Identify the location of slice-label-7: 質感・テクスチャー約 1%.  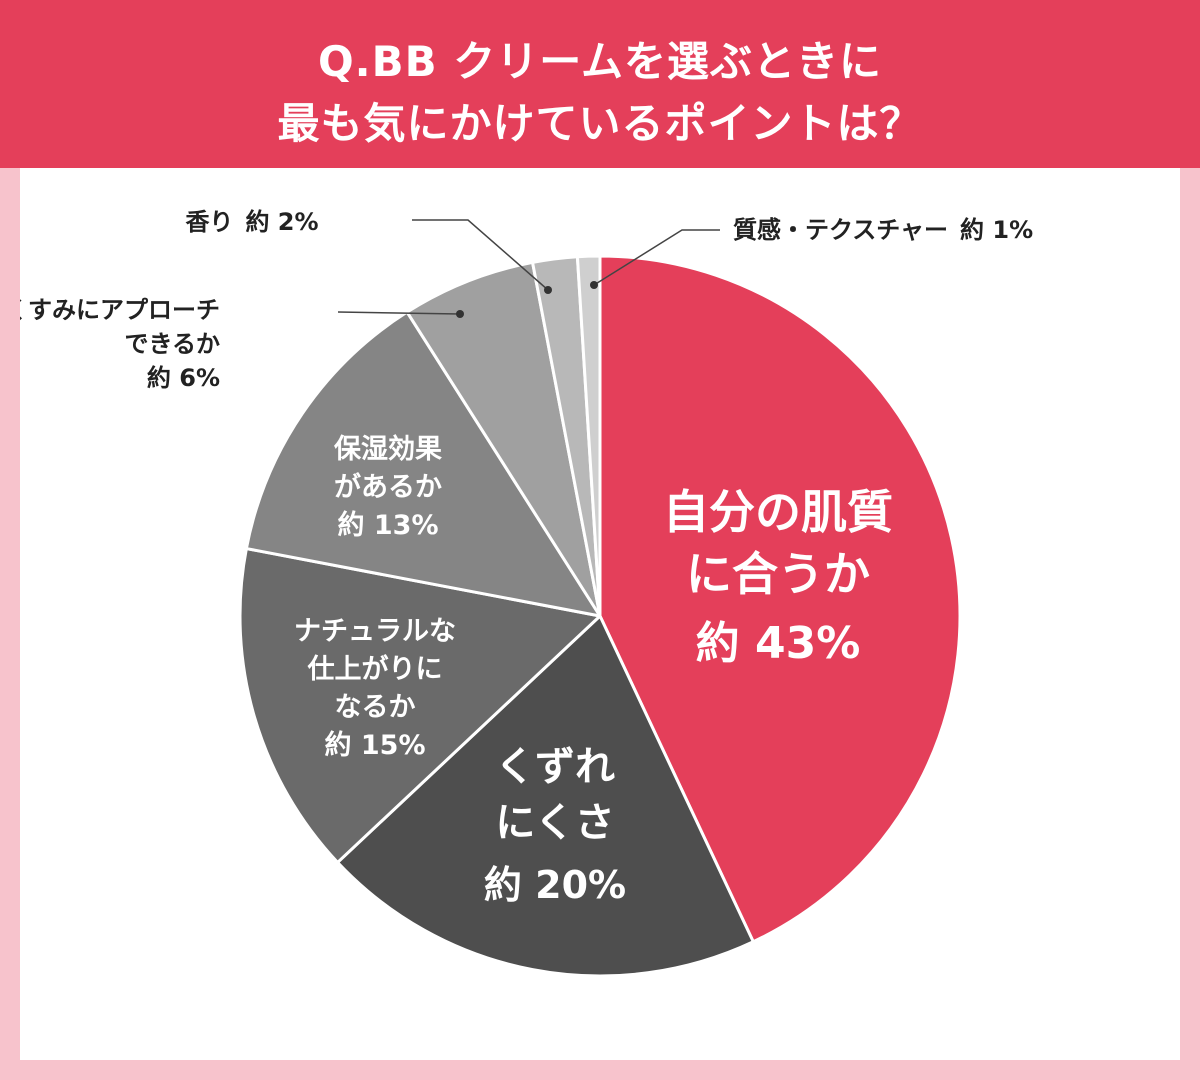
(883, 230).